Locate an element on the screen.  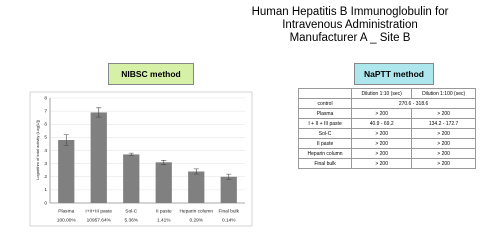
title-line: Intravenous Administration is located at coordinates (350, 25).